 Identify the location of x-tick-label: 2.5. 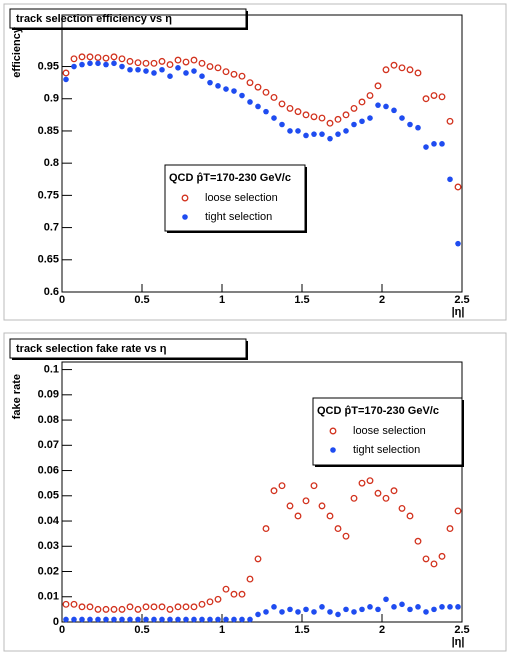
(461, 630).